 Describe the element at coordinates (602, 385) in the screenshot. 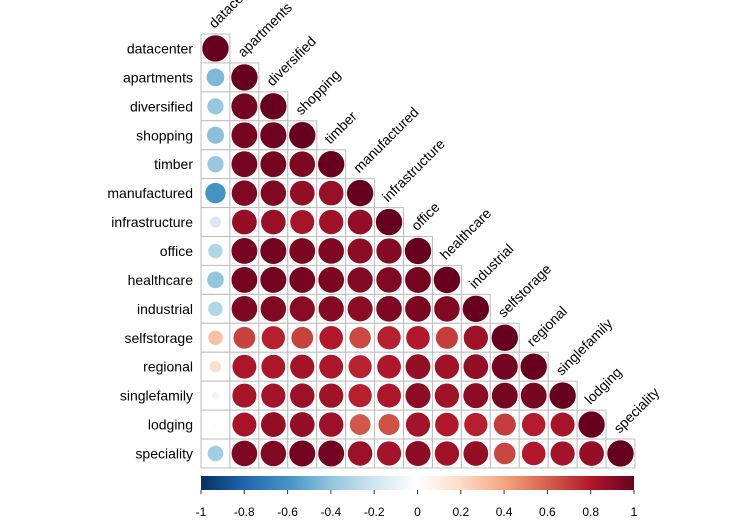

I see `column-label: lodging` at that location.